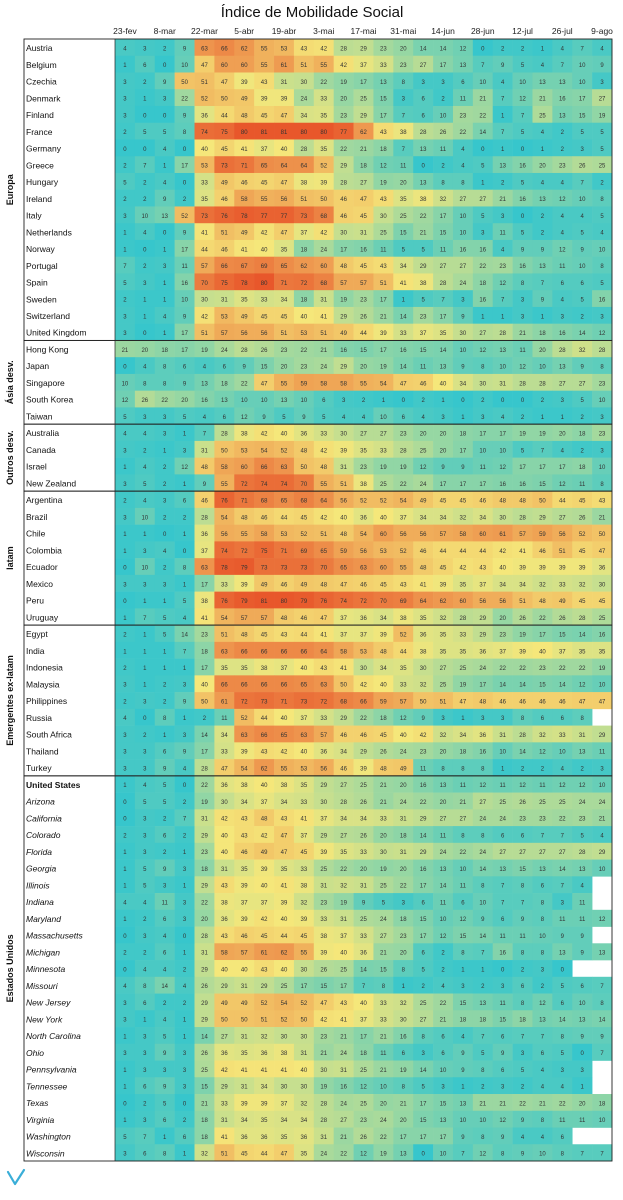  What do you see at coordinates (125, 267) in the screenshot?
I see `cell-value: 7` at bounding box center [125, 267].